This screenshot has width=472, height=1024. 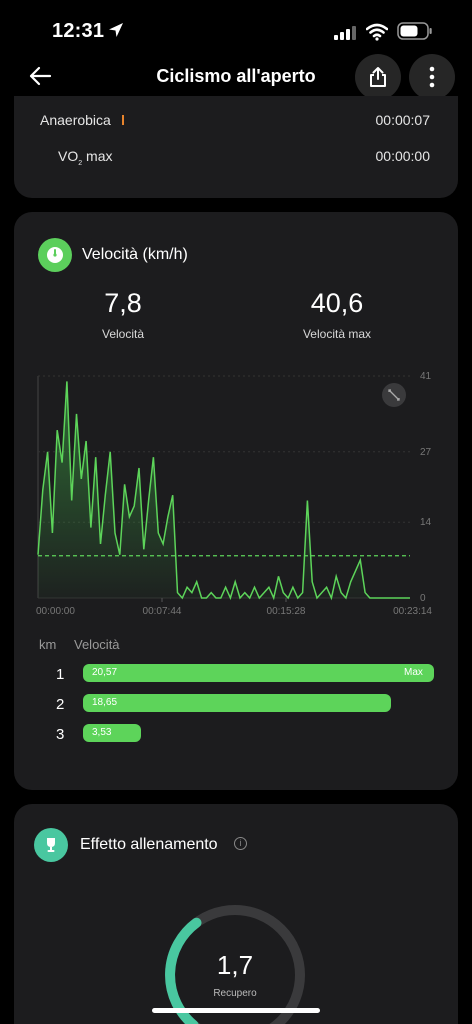 I want to click on km-speed-value: 3,53, so click(x=102, y=732).